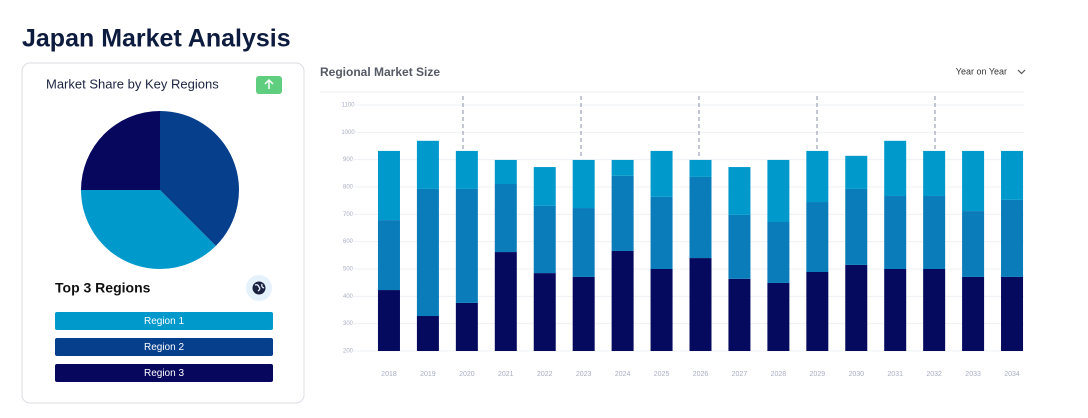 This screenshot has height=418, width=1088. Describe the element at coordinates (348, 133) in the screenshot. I see `y-tick-label: 1000` at that location.